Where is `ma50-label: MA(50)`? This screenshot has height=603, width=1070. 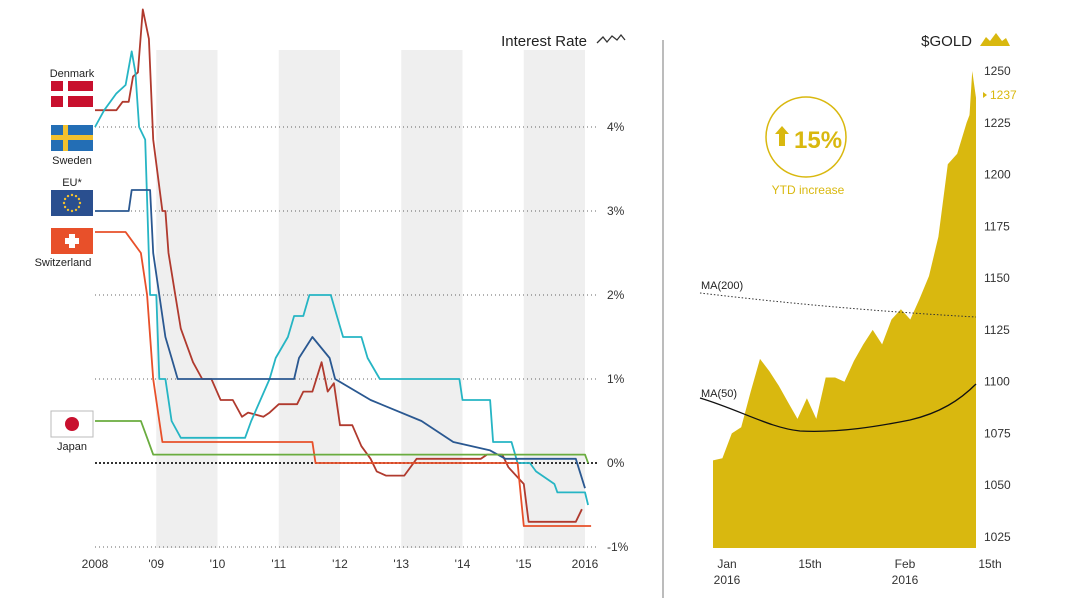 ma50-label: MA(50) is located at coordinates (719, 394).